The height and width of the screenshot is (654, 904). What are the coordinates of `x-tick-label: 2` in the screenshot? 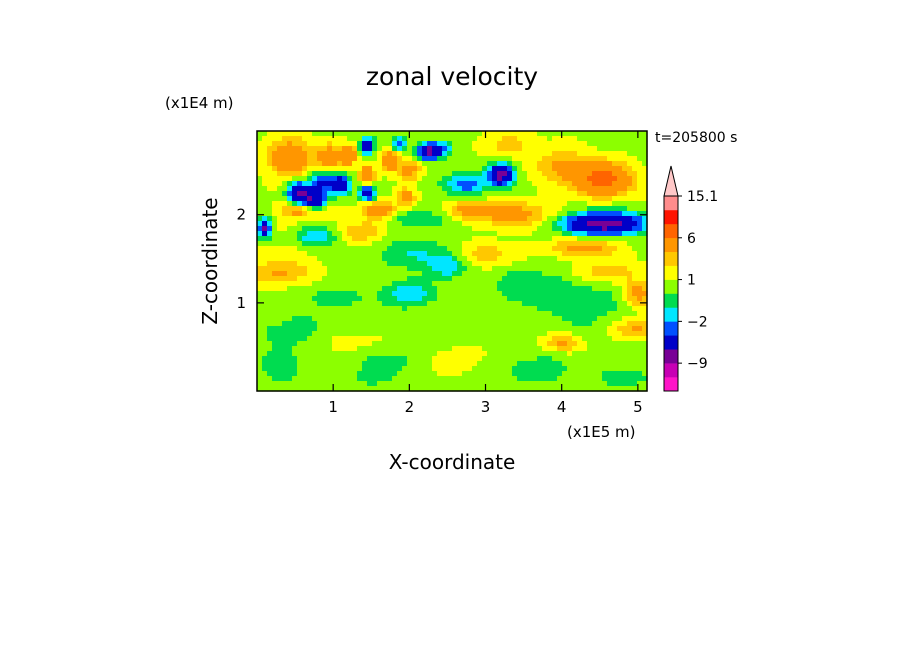 It's located at (410, 407).